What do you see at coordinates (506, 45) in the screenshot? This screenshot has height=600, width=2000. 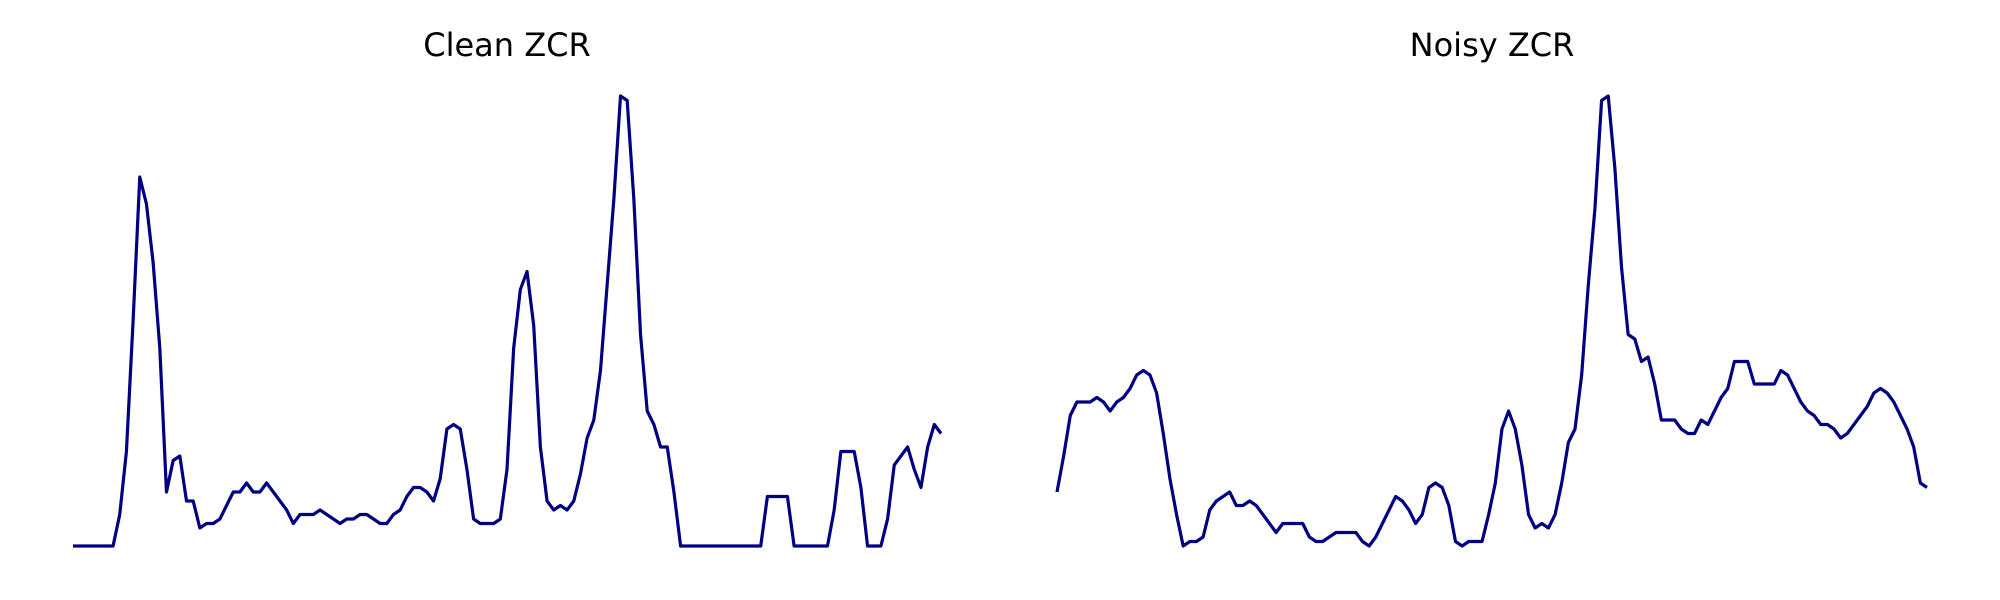 I see `chart-title: Clean ZCR` at bounding box center [506, 45].